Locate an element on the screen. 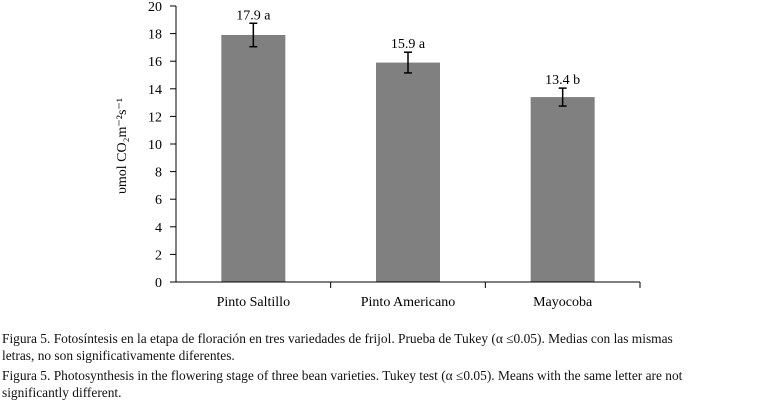 The width and height of the screenshot is (761, 406). x-tick-label: Mayocoba is located at coordinates (563, 302).